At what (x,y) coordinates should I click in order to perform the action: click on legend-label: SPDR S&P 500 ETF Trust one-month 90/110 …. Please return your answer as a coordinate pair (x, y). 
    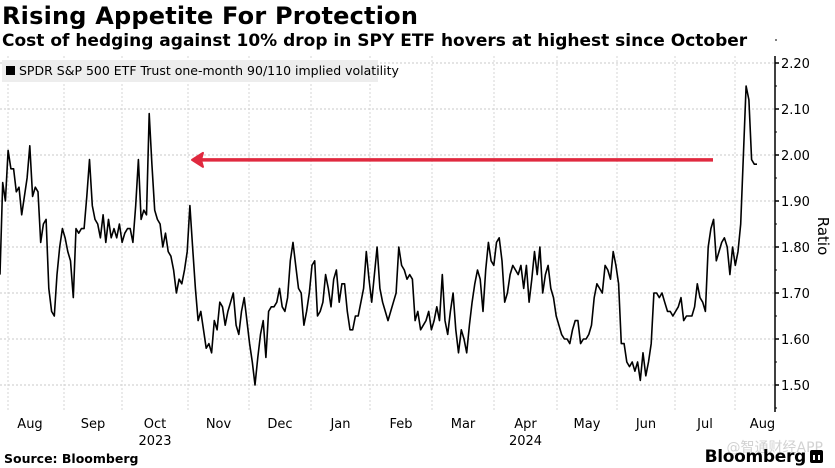
    Looking at the image, I should click on (209, 70).